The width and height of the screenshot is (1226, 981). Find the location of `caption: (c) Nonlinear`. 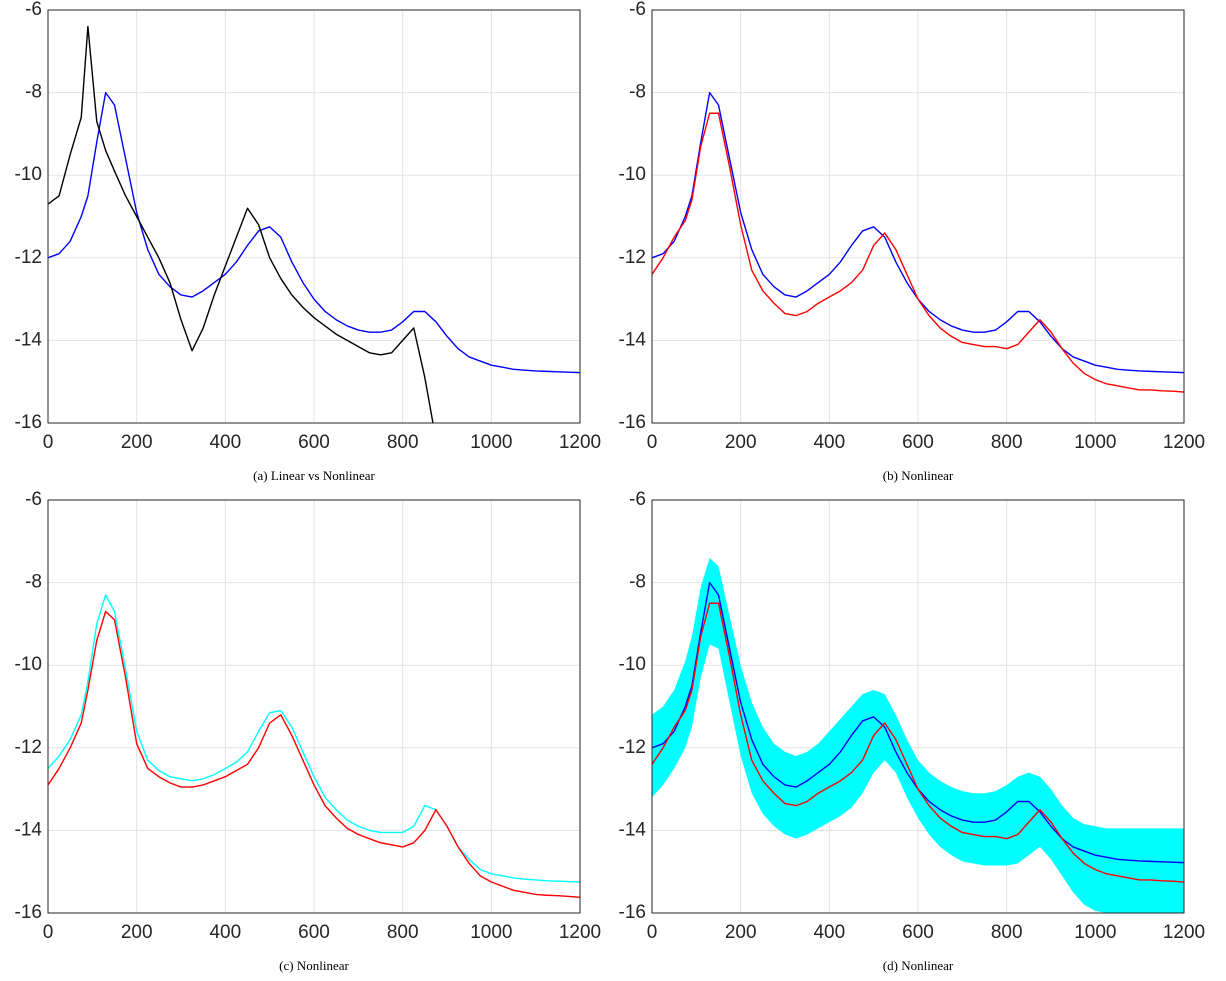

caption: (c) Nonlinear is located at coordinates (314, 965).